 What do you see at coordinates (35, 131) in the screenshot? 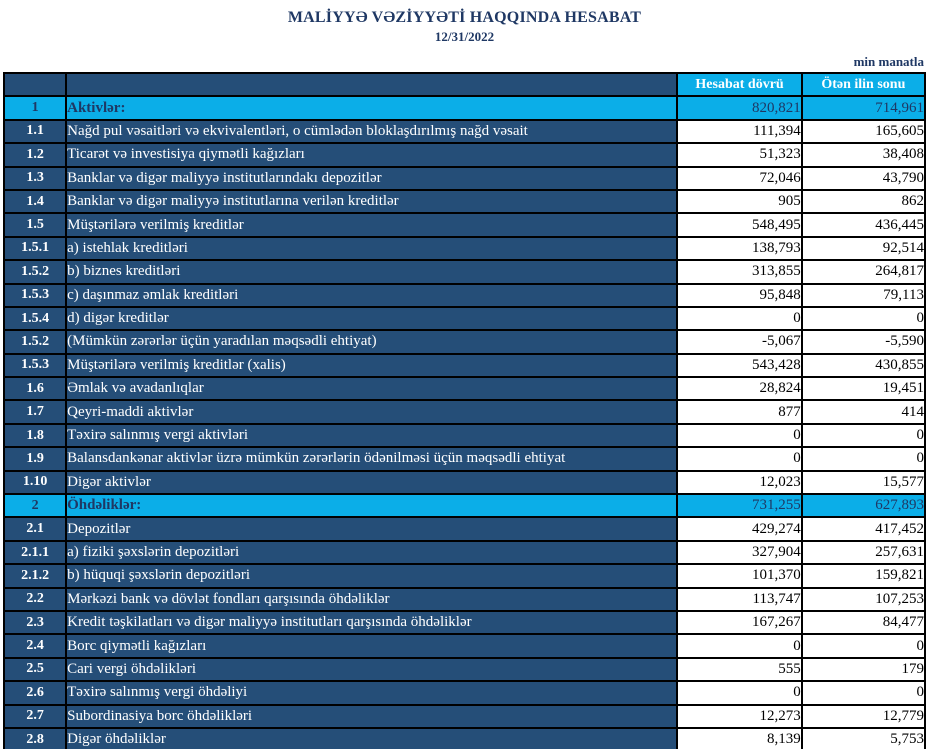
I see `row-number-cell: 1.1` at bounding box center [35, 131].